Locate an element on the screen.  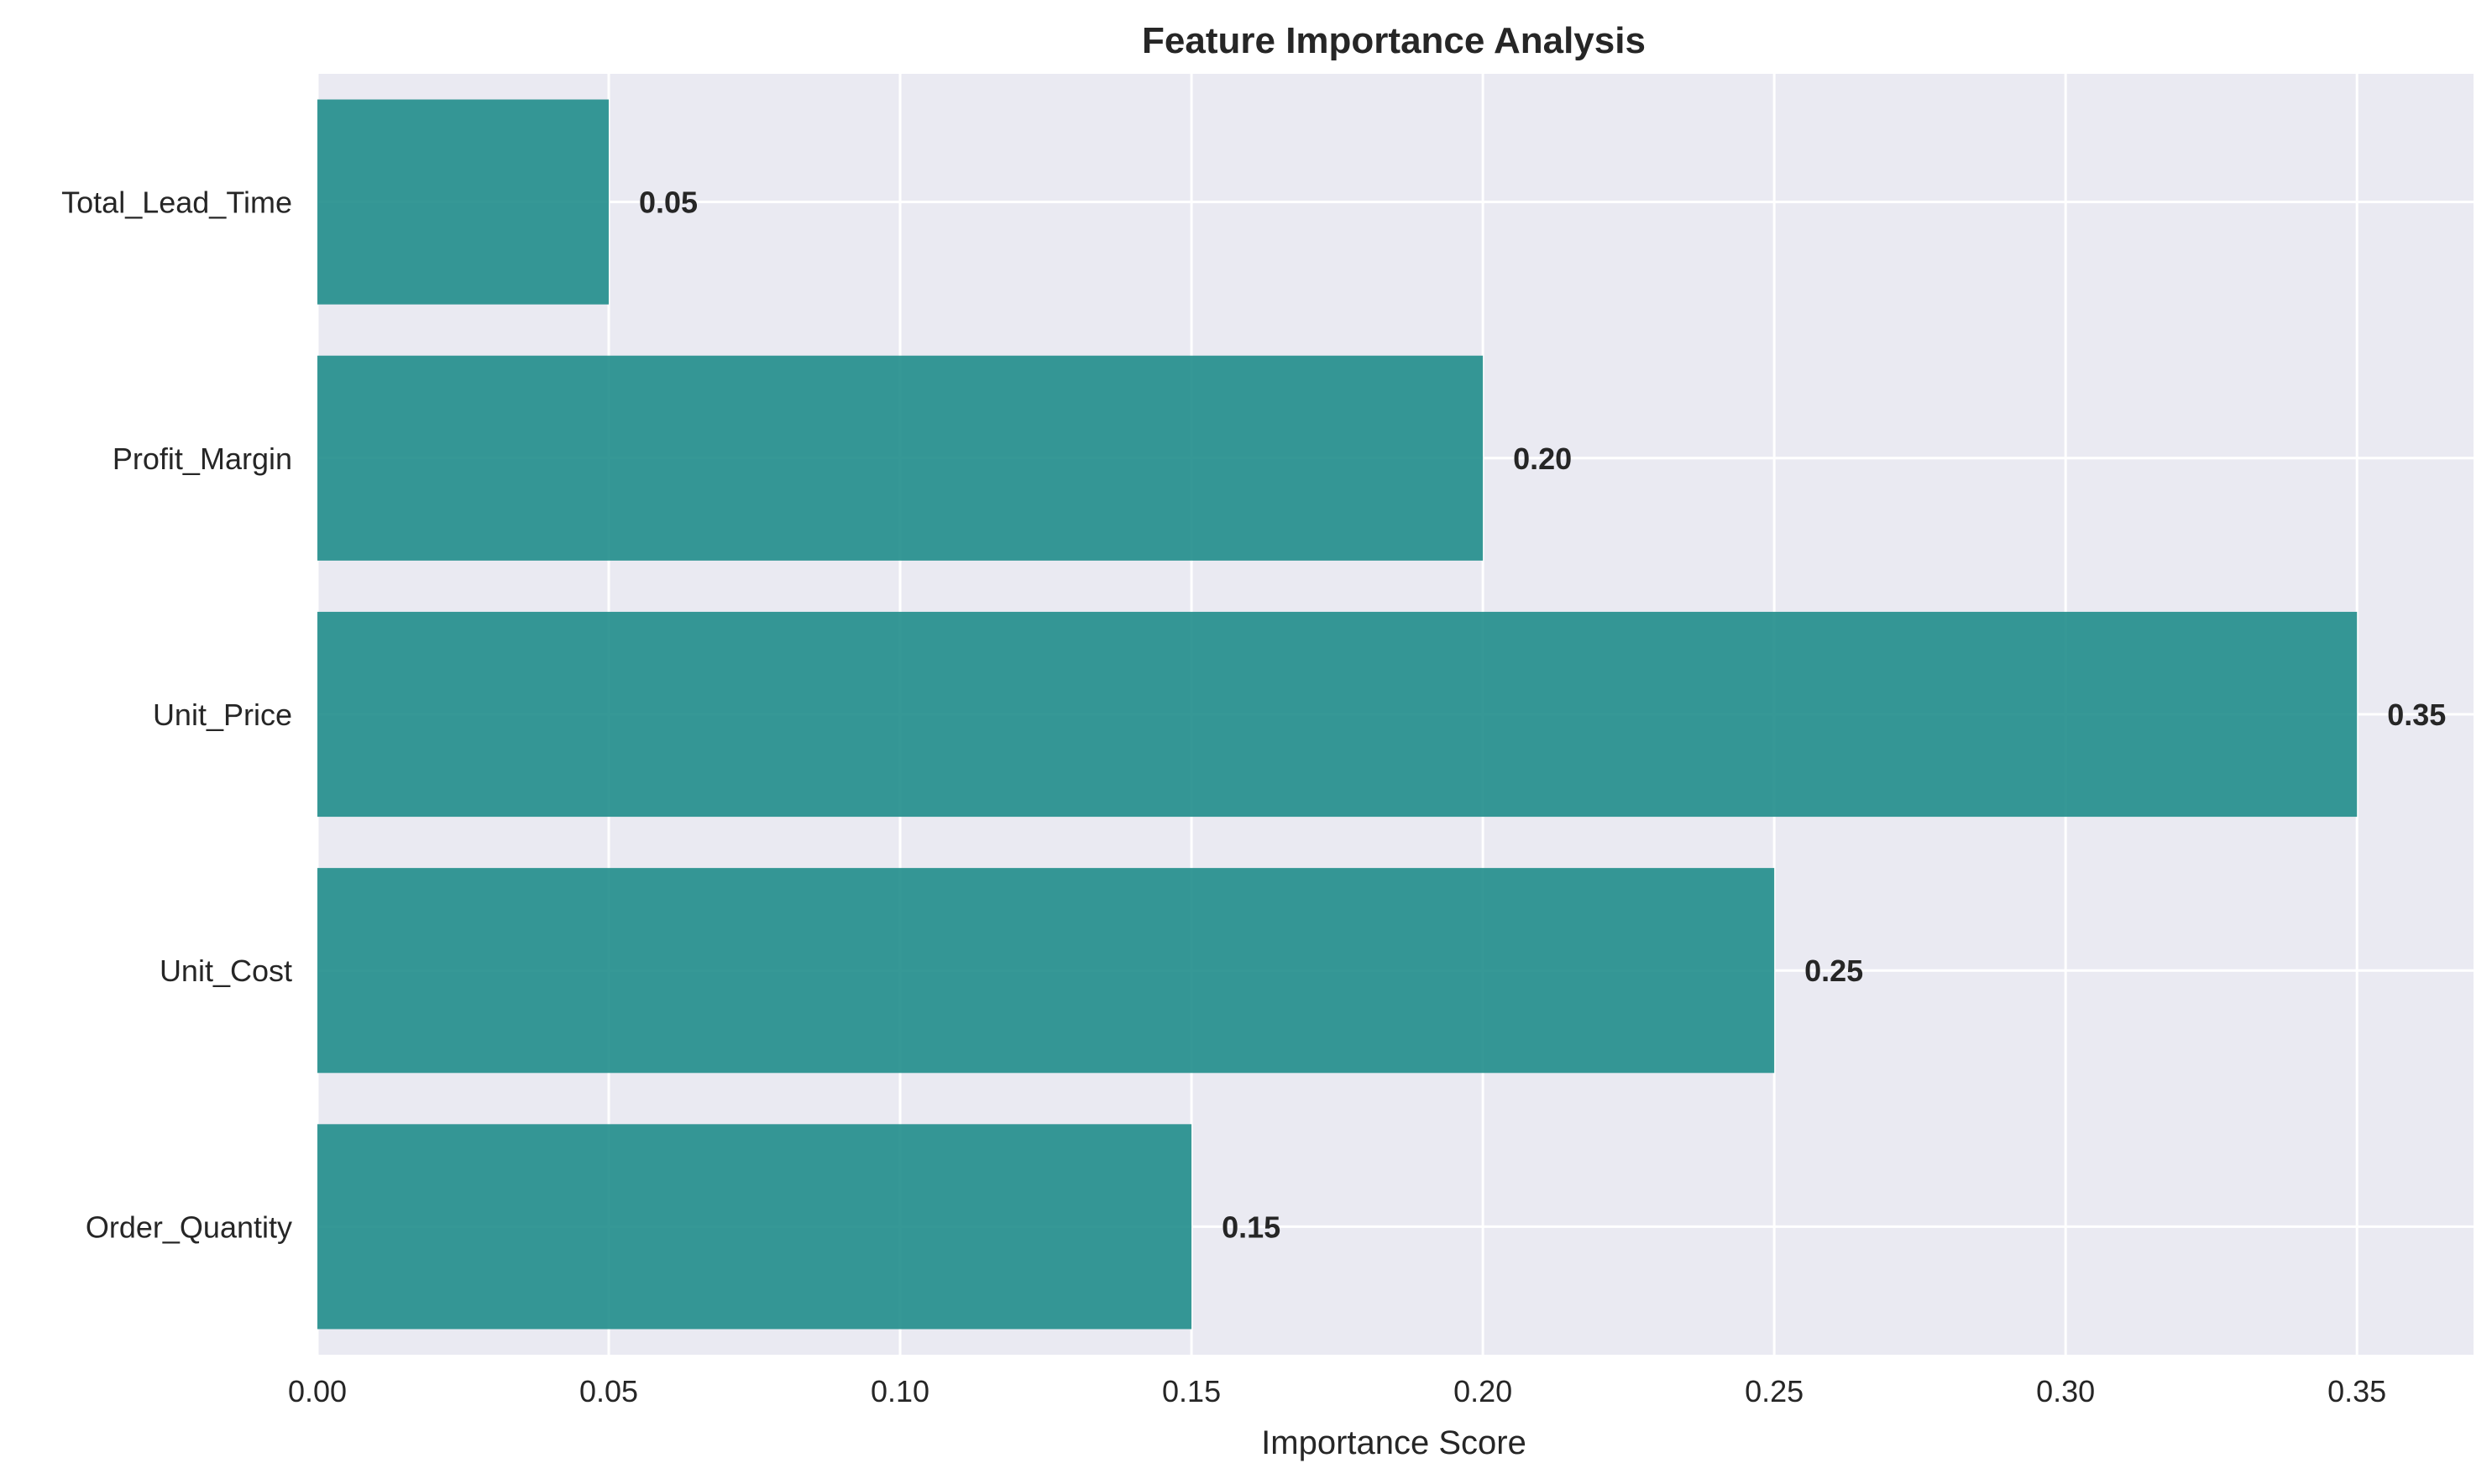
x-tick-label: 0.15 is located at coordinates (1191, 1391).